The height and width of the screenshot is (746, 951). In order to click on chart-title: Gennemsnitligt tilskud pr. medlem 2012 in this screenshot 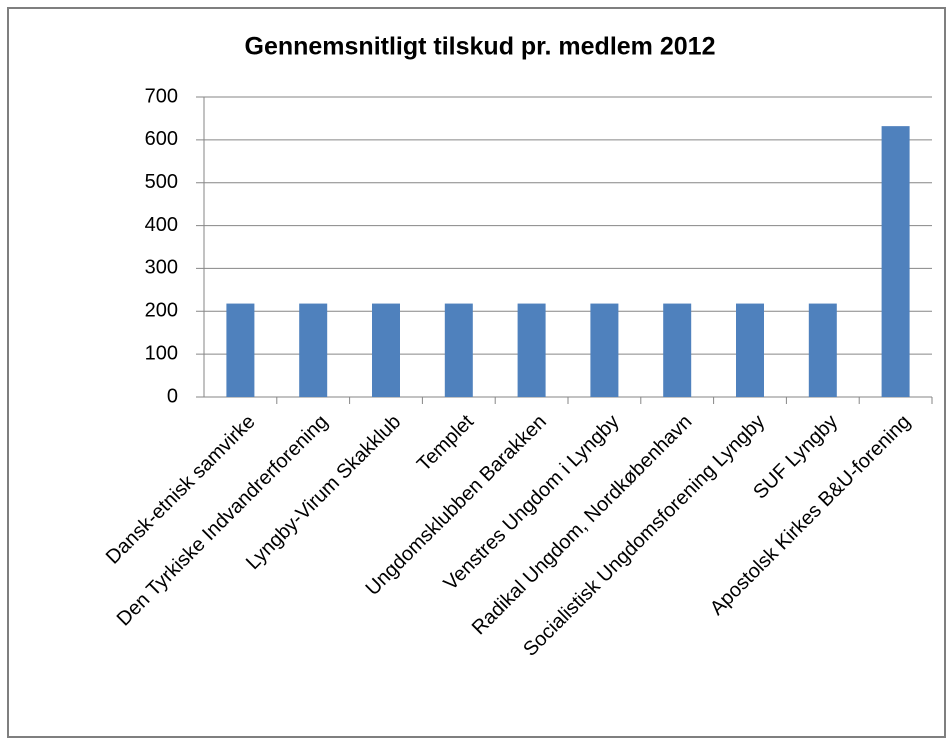, I will do `click(480, 47)`.